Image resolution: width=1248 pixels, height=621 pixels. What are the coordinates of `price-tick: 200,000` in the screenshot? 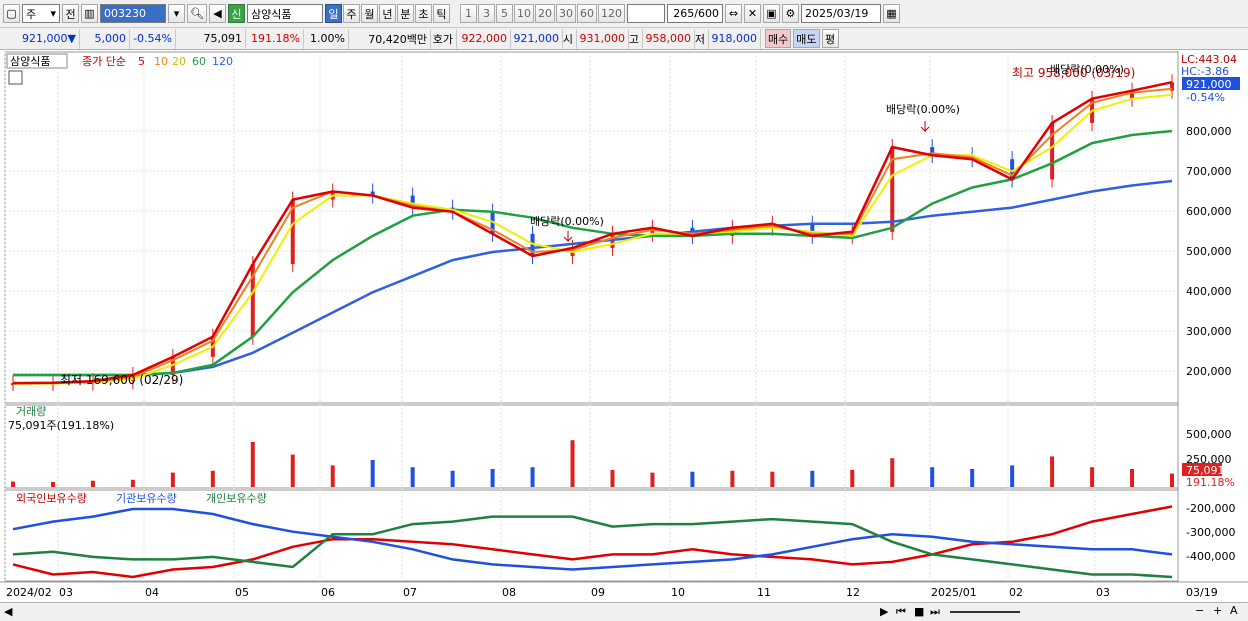 It's located at (1209, 371).